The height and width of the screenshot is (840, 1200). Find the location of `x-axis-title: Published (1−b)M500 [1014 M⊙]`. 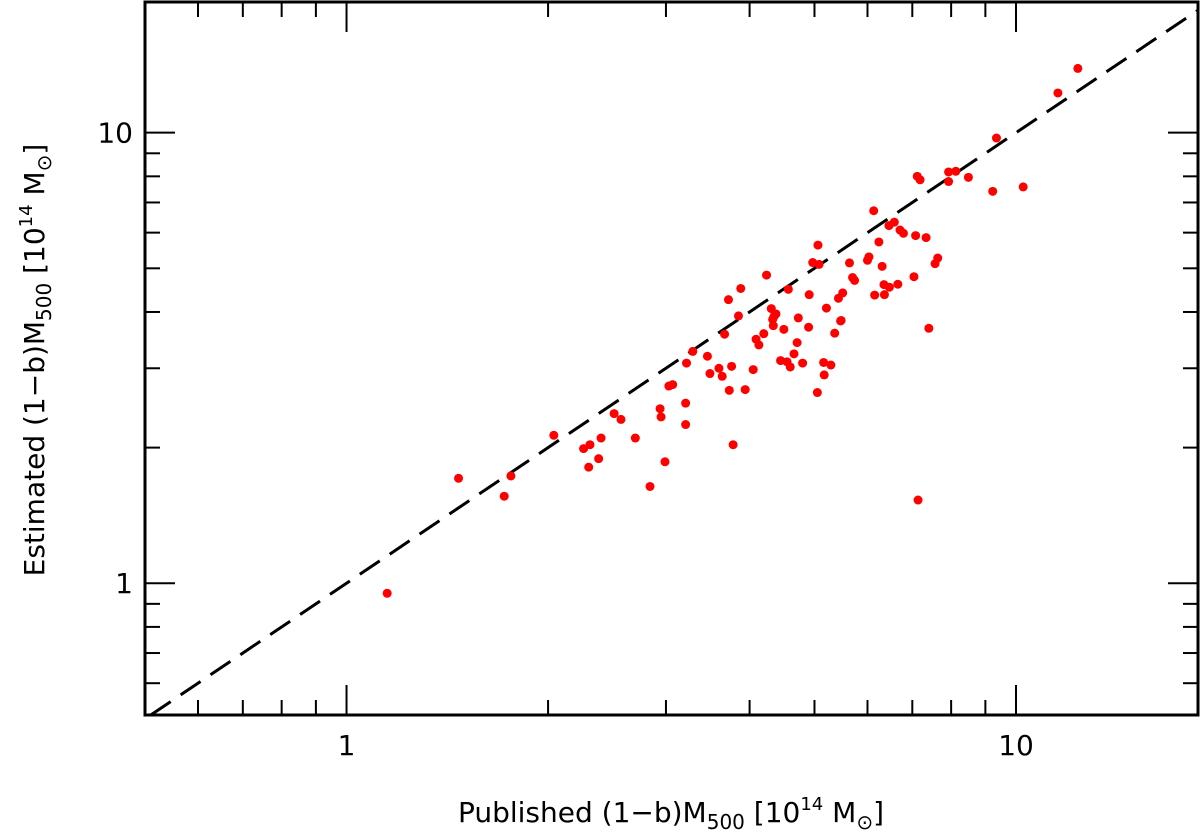

x-axis-title: Published (1−b)M500 [1014 M⊙] is located at coordinates (671, 814).